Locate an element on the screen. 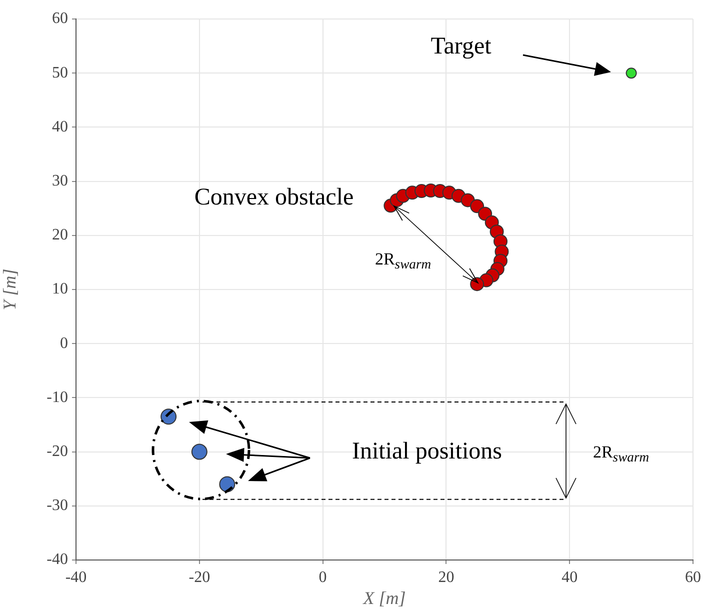 The width and height of the screenshot is (705, 610). y-tick-label: 40 is located at coordinates (60, 127).